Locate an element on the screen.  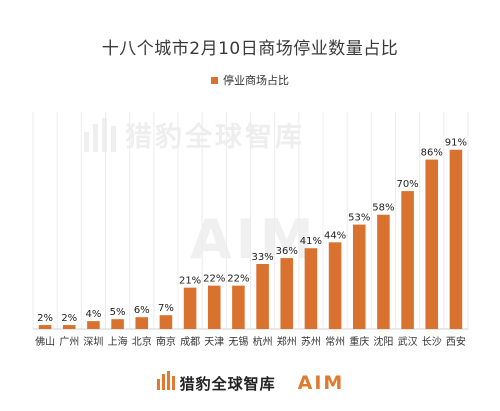
bar-西安 is located at coordinates (456, 239).